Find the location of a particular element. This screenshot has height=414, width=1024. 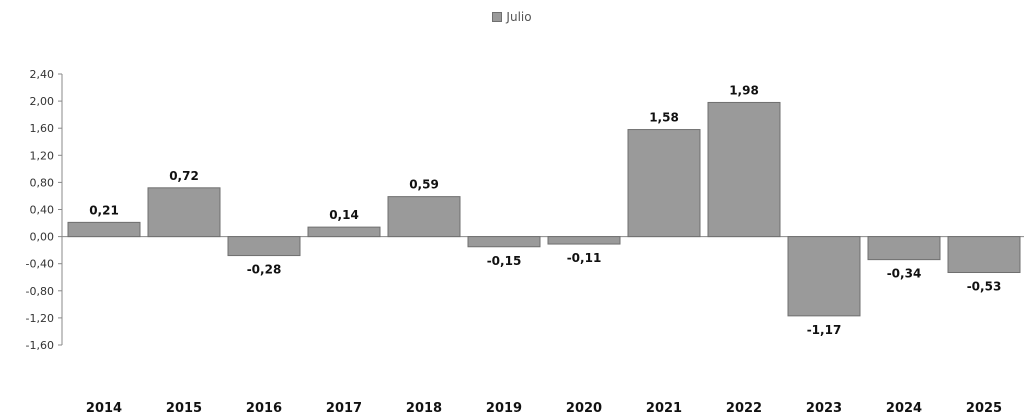

bar-2024 is located at coordinates (904, 248).